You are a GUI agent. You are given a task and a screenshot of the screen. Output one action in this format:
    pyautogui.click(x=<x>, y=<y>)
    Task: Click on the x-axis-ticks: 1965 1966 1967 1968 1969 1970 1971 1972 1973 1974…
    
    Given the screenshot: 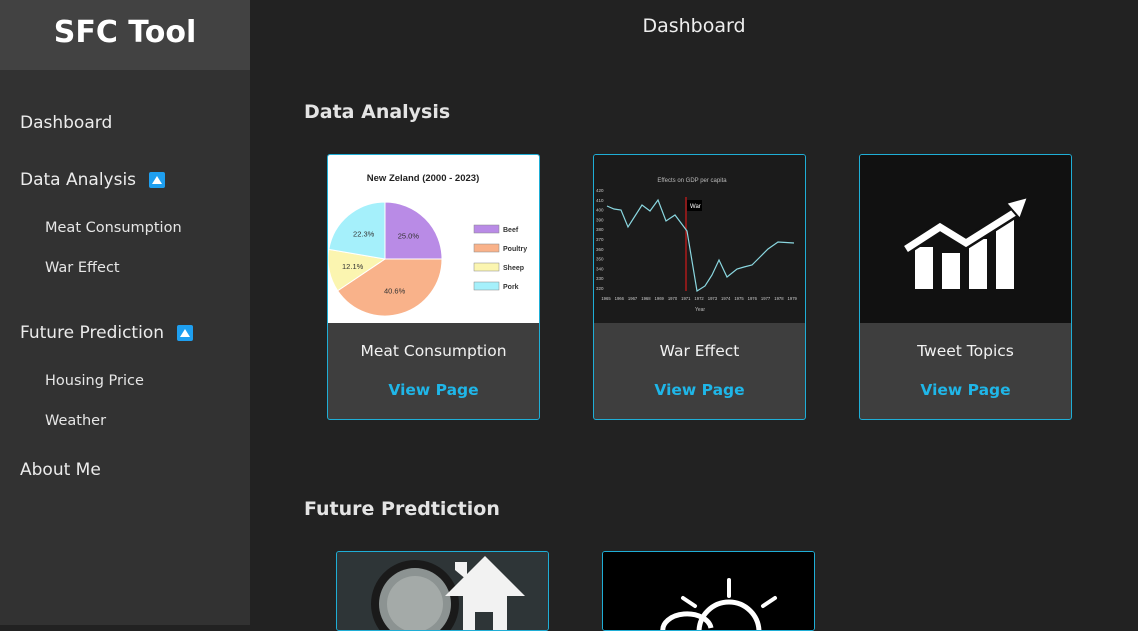 What is the action you would take?
    pyautogui.click(x=699, y=298)
    